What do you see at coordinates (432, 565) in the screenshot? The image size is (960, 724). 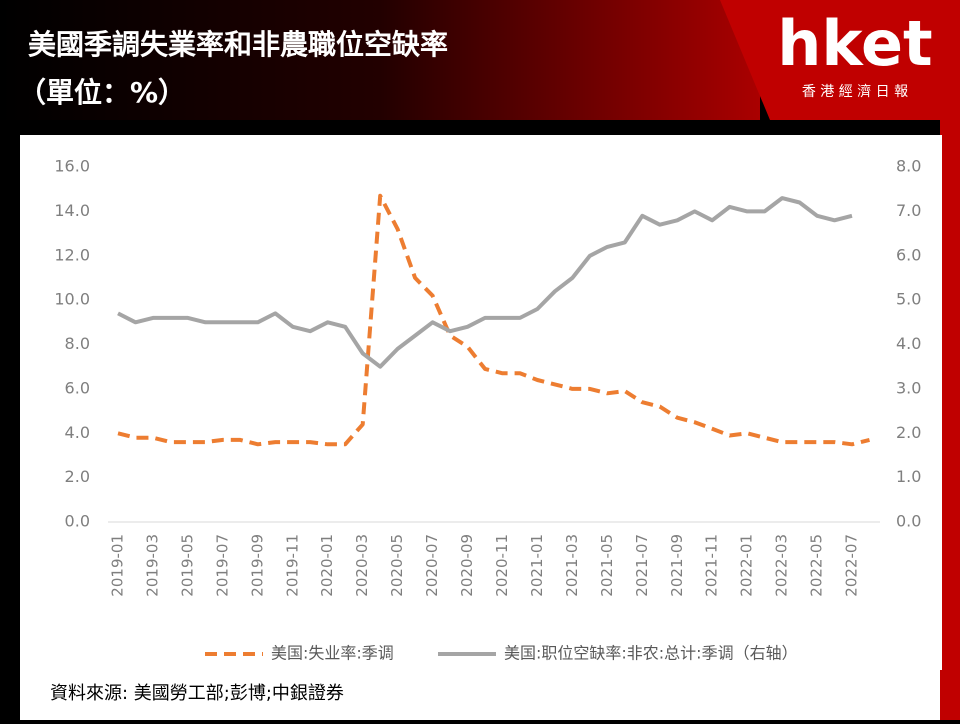 I see `x-tick-label: 2020-07` at bounding box center [432, 565].